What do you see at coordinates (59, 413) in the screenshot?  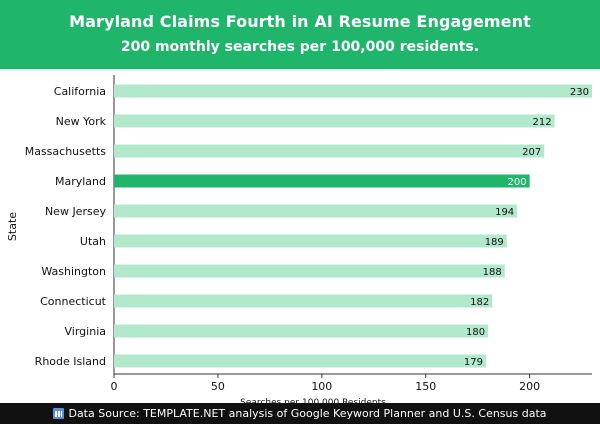 I see `bar-chart-icon` at bounding box center [59, 413].